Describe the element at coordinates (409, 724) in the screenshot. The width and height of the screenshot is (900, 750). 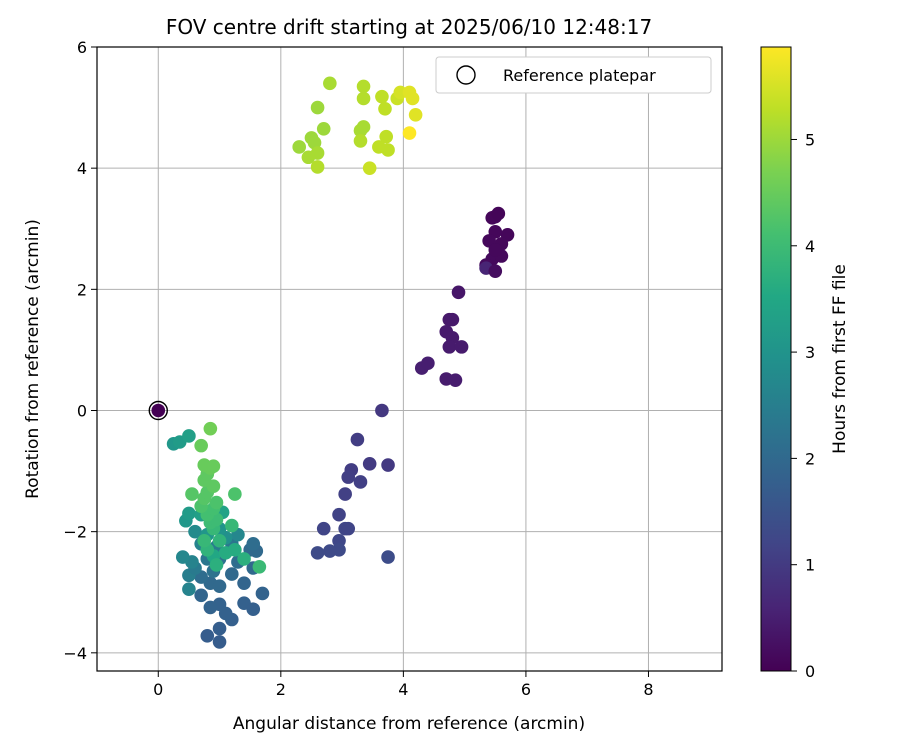
I see `x-axis-label: Angular distance from reference (arcmin)` at that location.